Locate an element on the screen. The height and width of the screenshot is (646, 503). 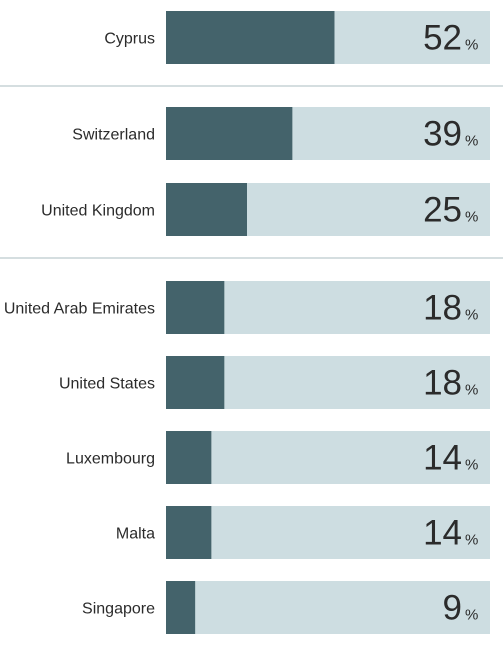
value-label-singapore: 9 is located at coordinates (452, 608).